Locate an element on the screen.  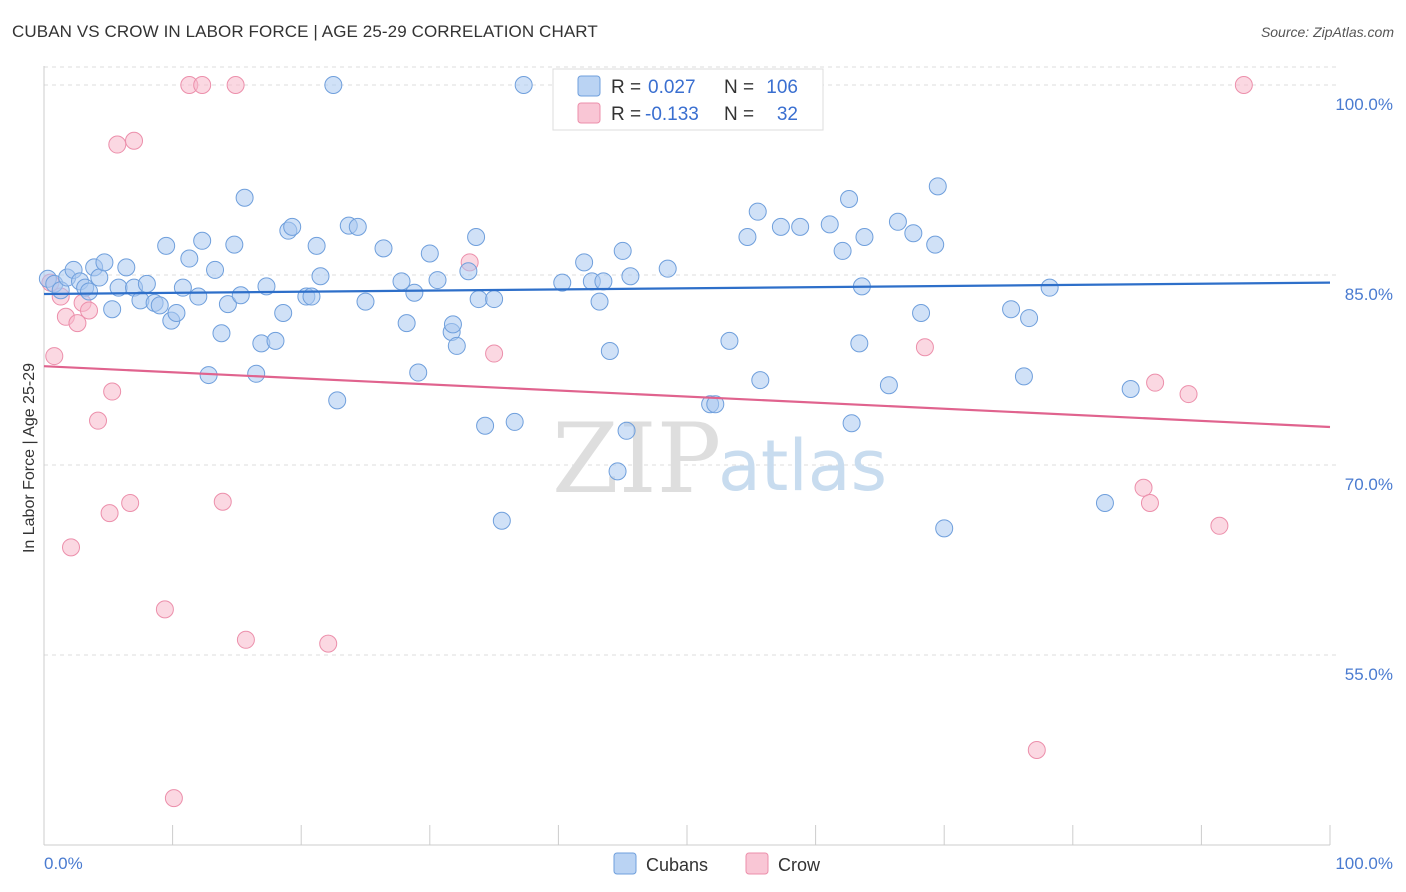
legend-r-value-cubans: 0.027 is located at coordinates (672, 87).